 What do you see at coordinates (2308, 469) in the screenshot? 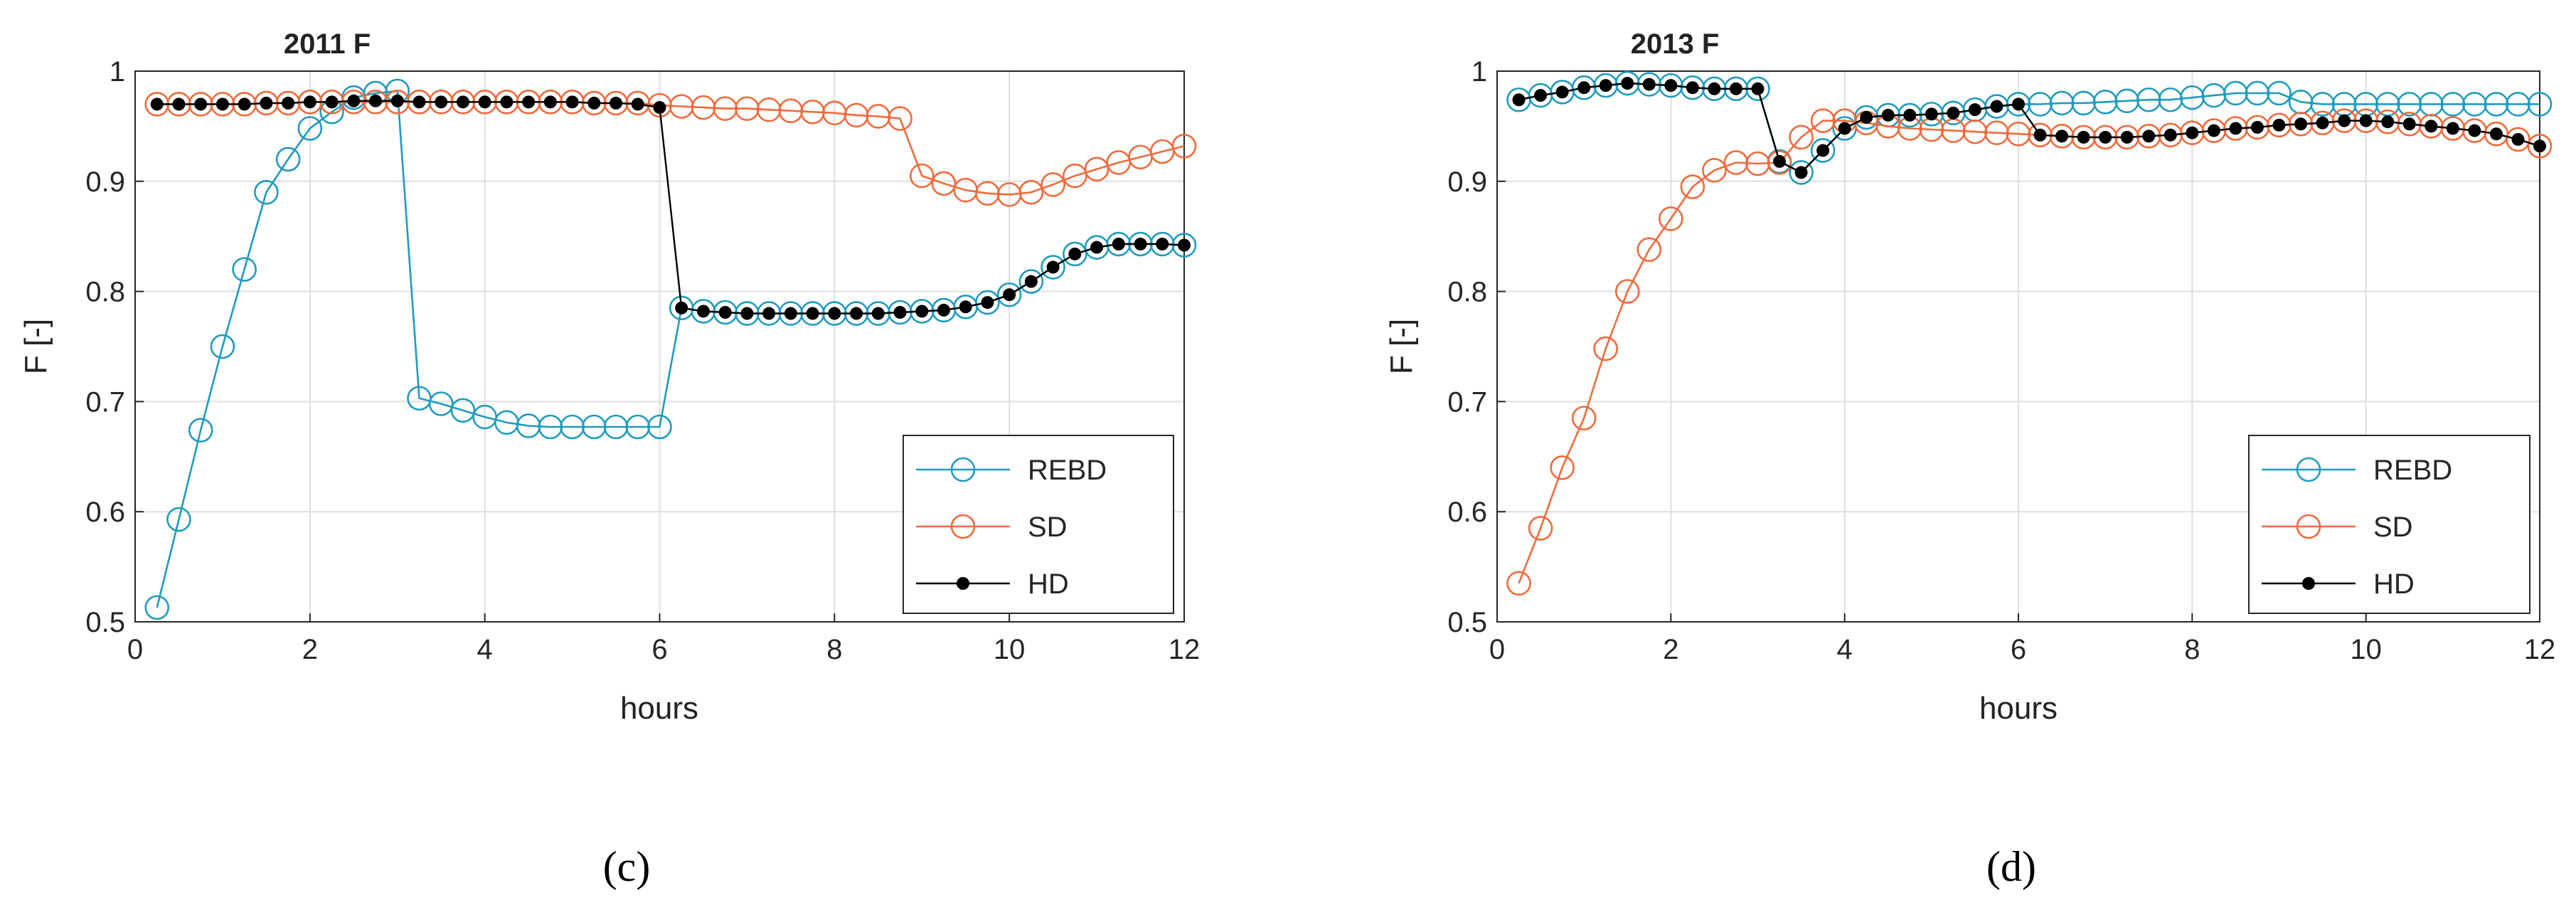
I see `legend-marker-rebd` at bounding box center [2308, 469].